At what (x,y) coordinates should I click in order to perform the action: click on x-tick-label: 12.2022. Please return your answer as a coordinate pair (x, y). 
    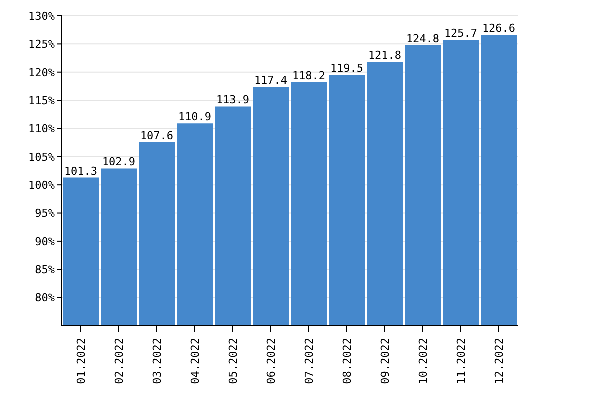
    Looking at the image, I should click on (499, 361).